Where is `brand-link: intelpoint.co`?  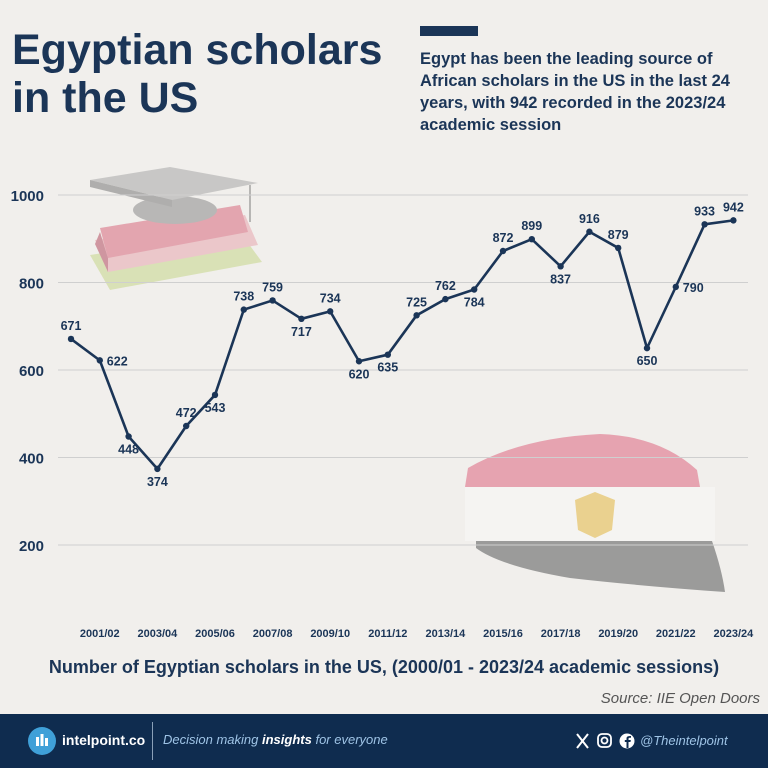 brand-link: intelpoint.co is located at coordinates (104, 740).